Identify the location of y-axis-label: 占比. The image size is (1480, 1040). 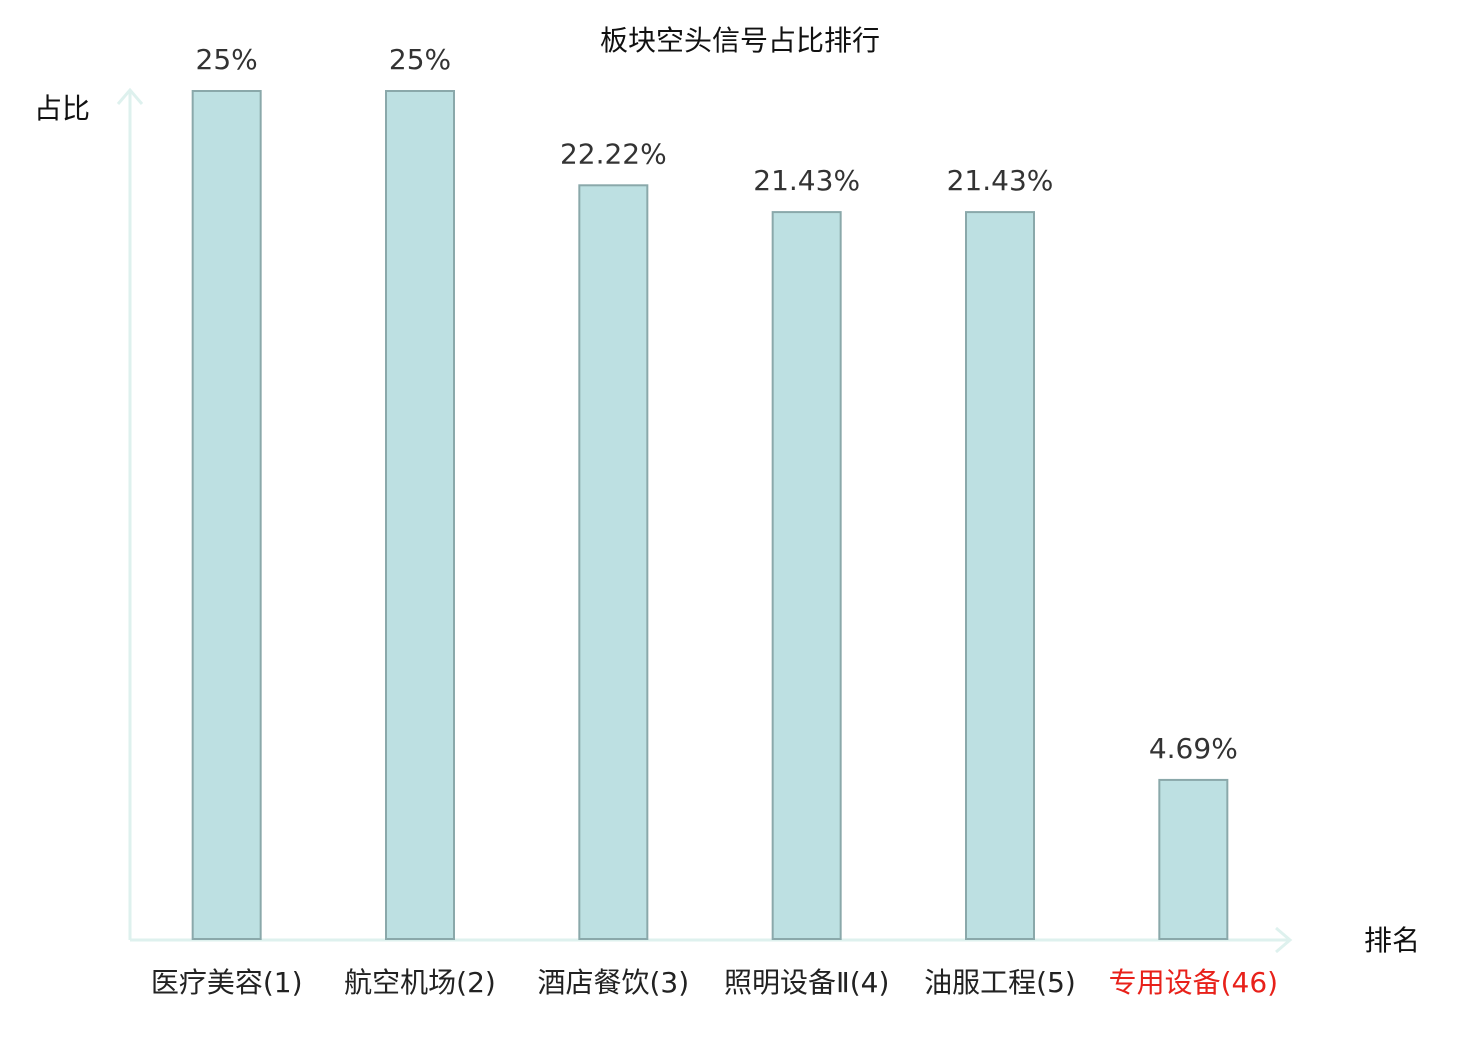
(62, 108).